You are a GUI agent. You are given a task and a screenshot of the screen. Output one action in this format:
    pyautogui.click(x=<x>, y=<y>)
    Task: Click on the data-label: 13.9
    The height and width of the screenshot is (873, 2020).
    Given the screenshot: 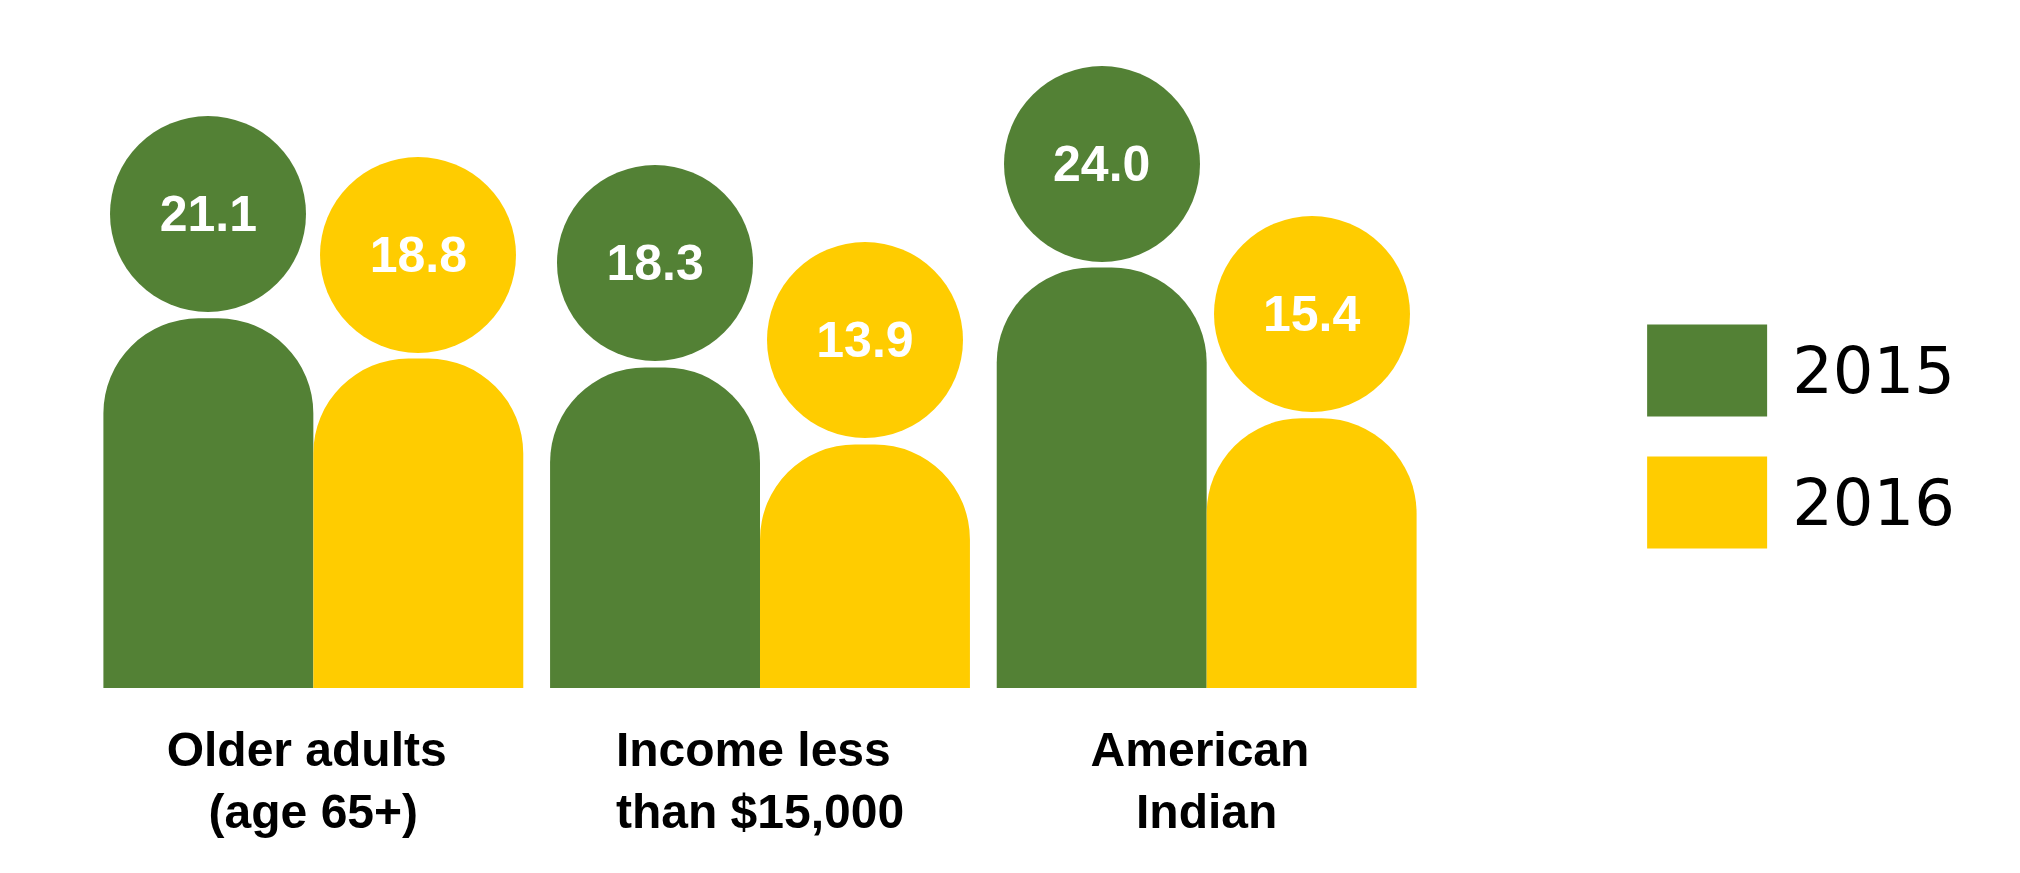 What is the action you would take?
    pyautogui.click(x=865, y=340)
    